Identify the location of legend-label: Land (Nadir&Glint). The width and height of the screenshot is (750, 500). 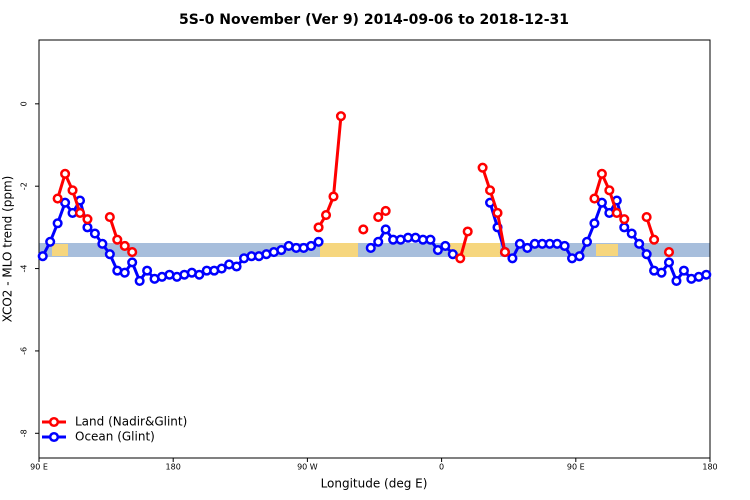
(131, 422).